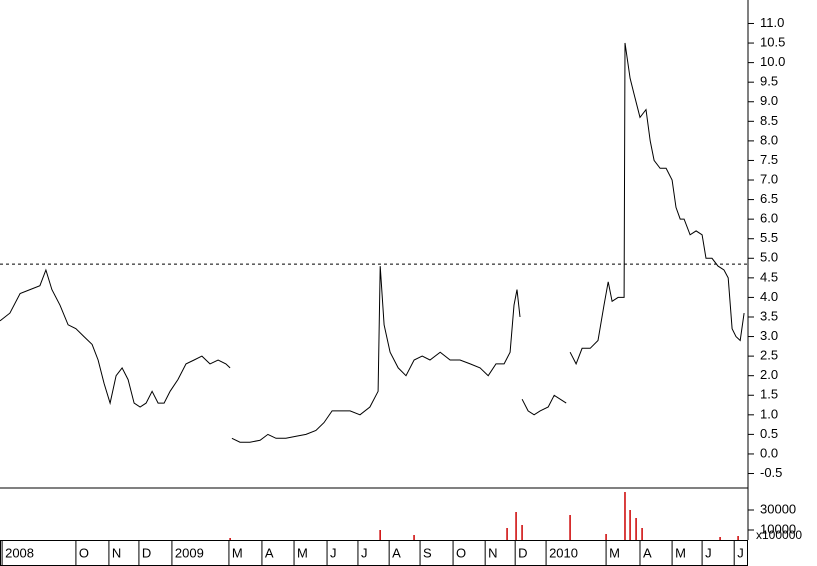 This screenshot has width=817, height=566. What do you see at coordinates (769, 394) in the screenshot?
I see `y-tick-label: 1.5` at bounding box center [769, 394].